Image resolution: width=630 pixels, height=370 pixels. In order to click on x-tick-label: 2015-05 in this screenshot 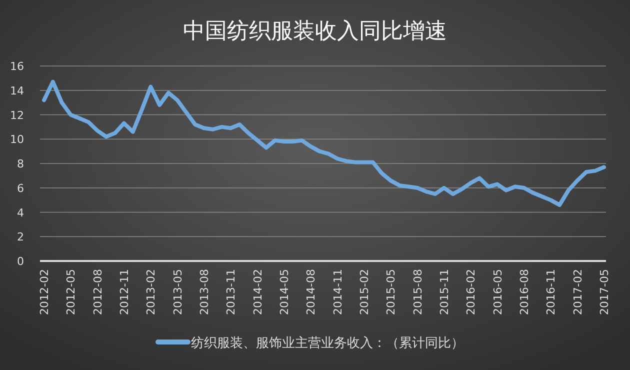, I will do `click(391, 292)`.